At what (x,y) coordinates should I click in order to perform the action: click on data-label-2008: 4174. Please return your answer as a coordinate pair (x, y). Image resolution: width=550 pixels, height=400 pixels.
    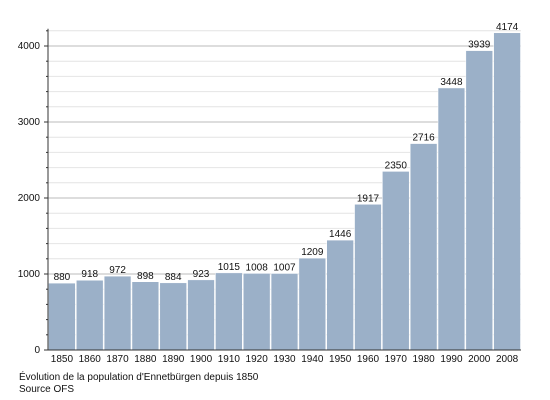
    Looking at the image, I should click on (507, 27).